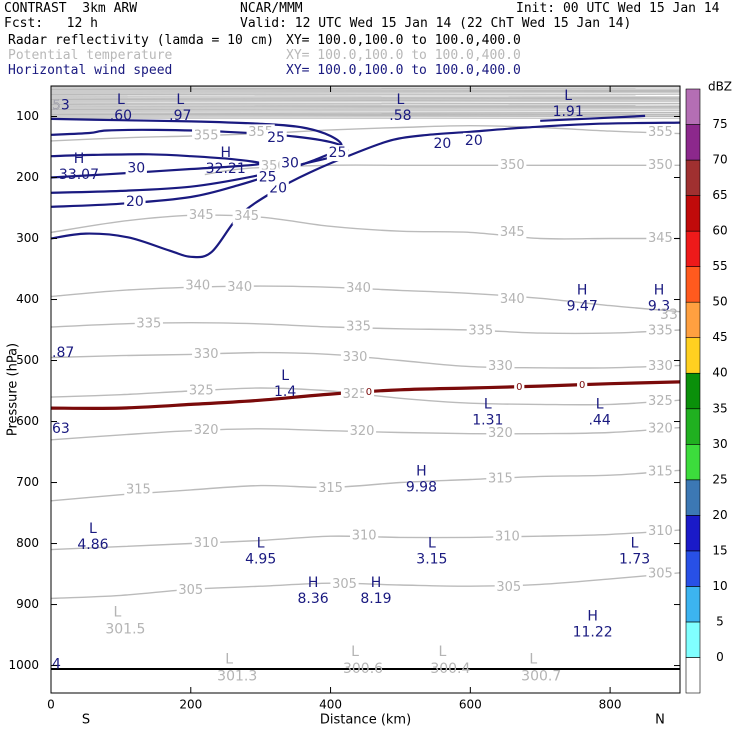 The width and height of the screenshot is (740, 740). I want to click on colorbar-level-label: 55, so click(719, 266).